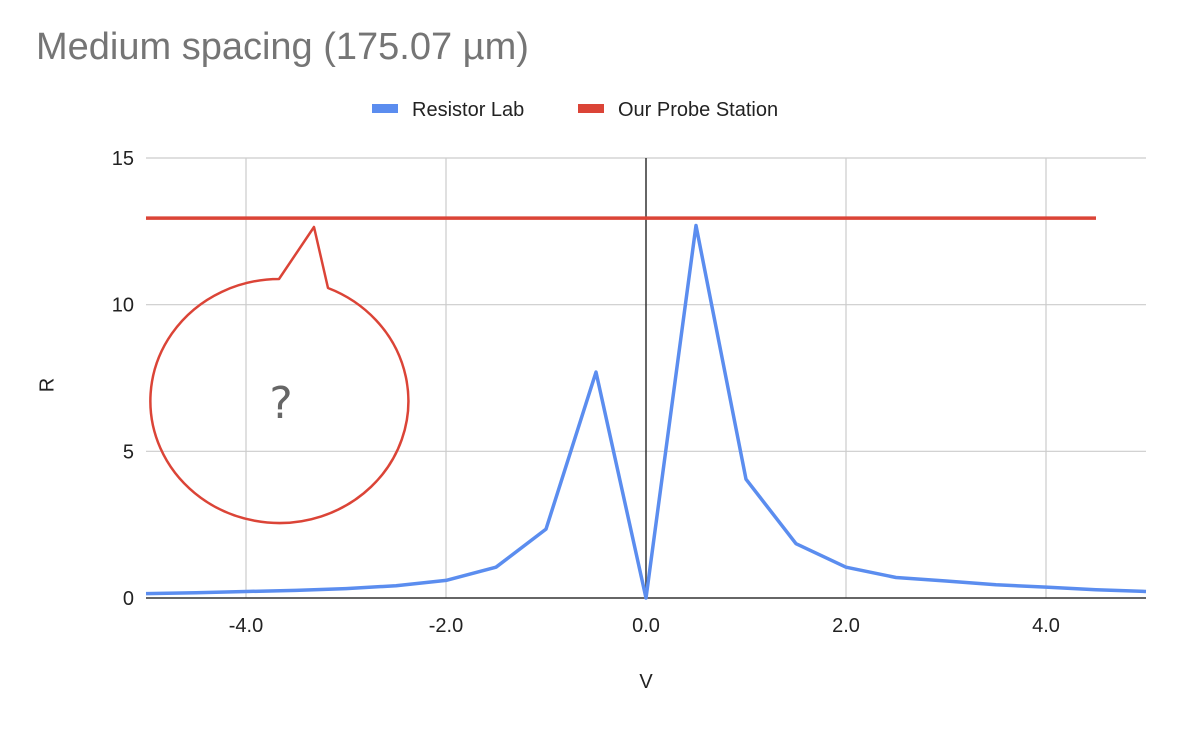 The image size is (1182, 730). Describe the element at coordinates (468, 110) in the screenshot. I see `legend-label: Resistor Lab` at that location.